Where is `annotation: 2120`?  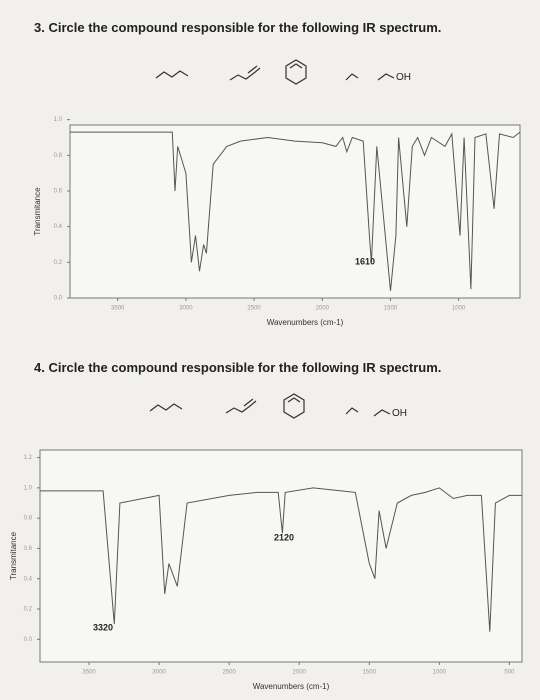 annotation: 2120 is located at coordinates (284, 537).